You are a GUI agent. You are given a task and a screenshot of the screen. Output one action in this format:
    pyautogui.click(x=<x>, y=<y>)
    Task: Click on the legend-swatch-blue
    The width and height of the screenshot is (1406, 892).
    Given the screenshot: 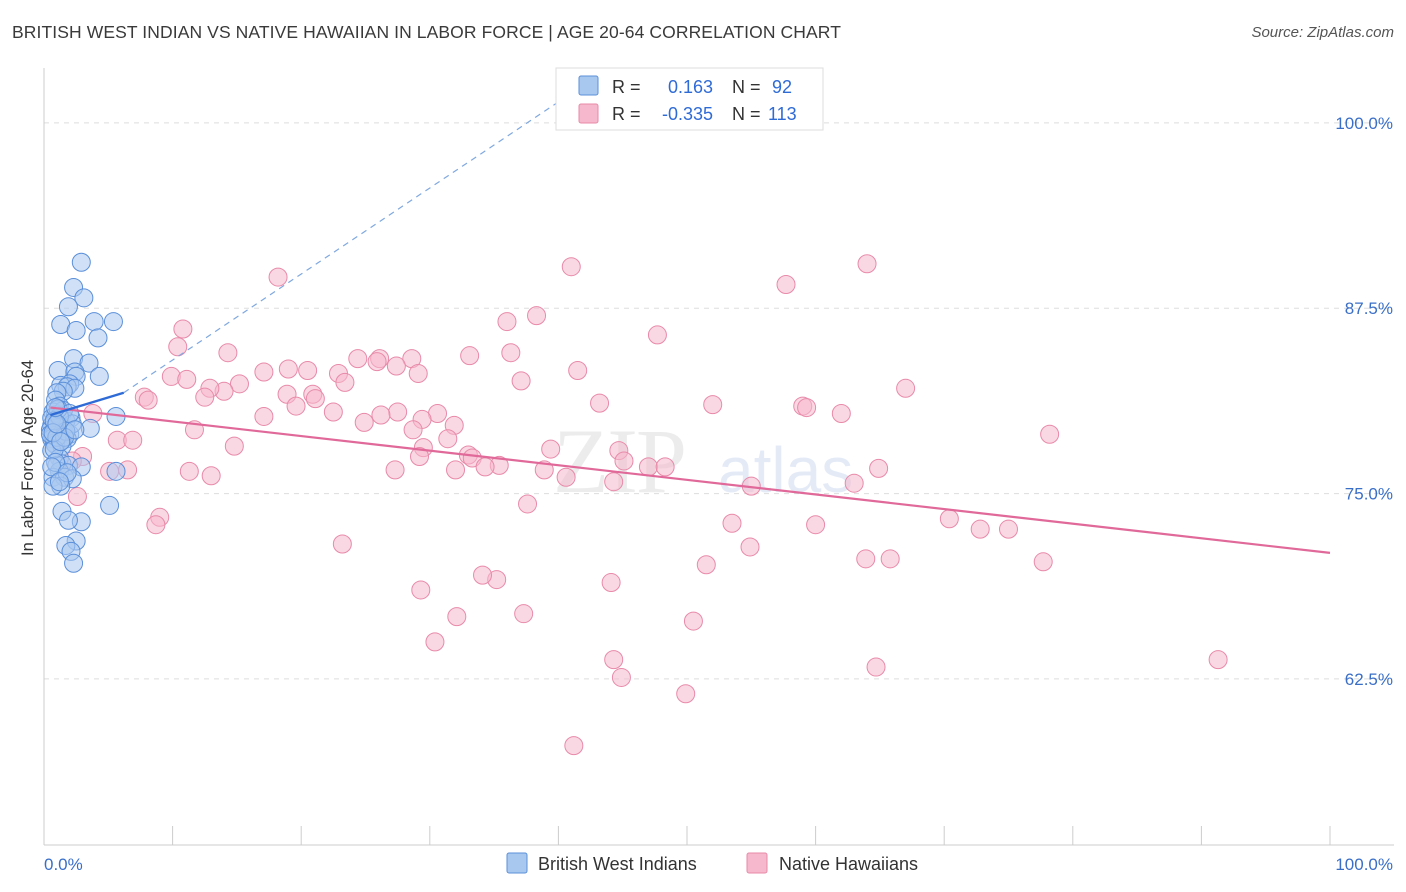 What is the action you would take?
    pyautogui.click(x=588, y=85)
    